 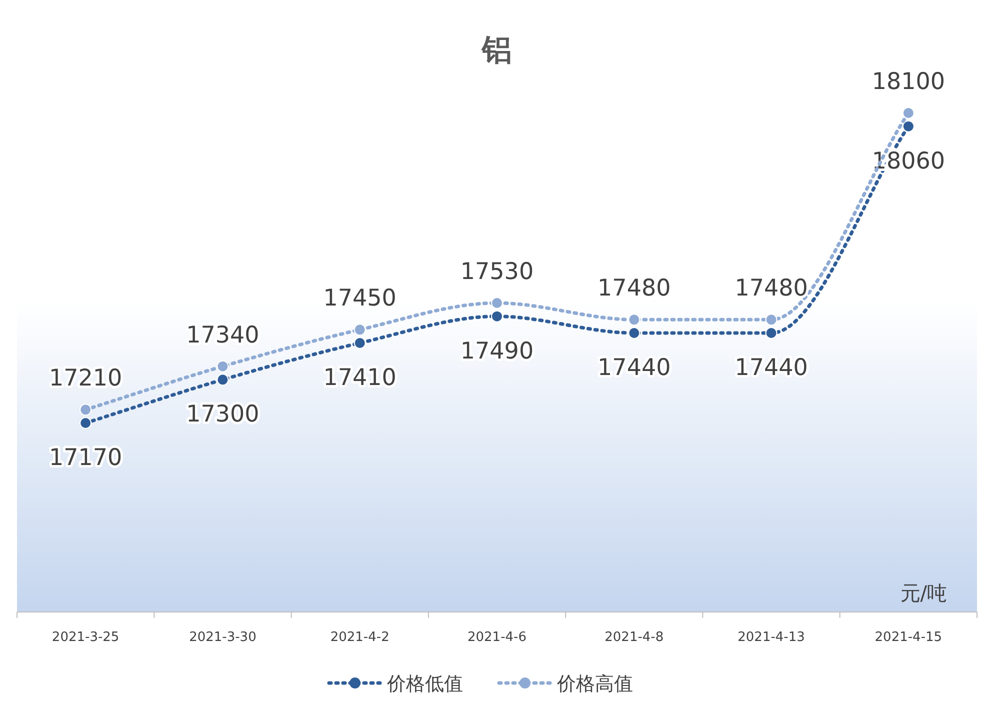 What do you see at coordinates (424, 684) in the screenshot?
I see `legend-label: 价格低值` at bounding box center [424, 684].